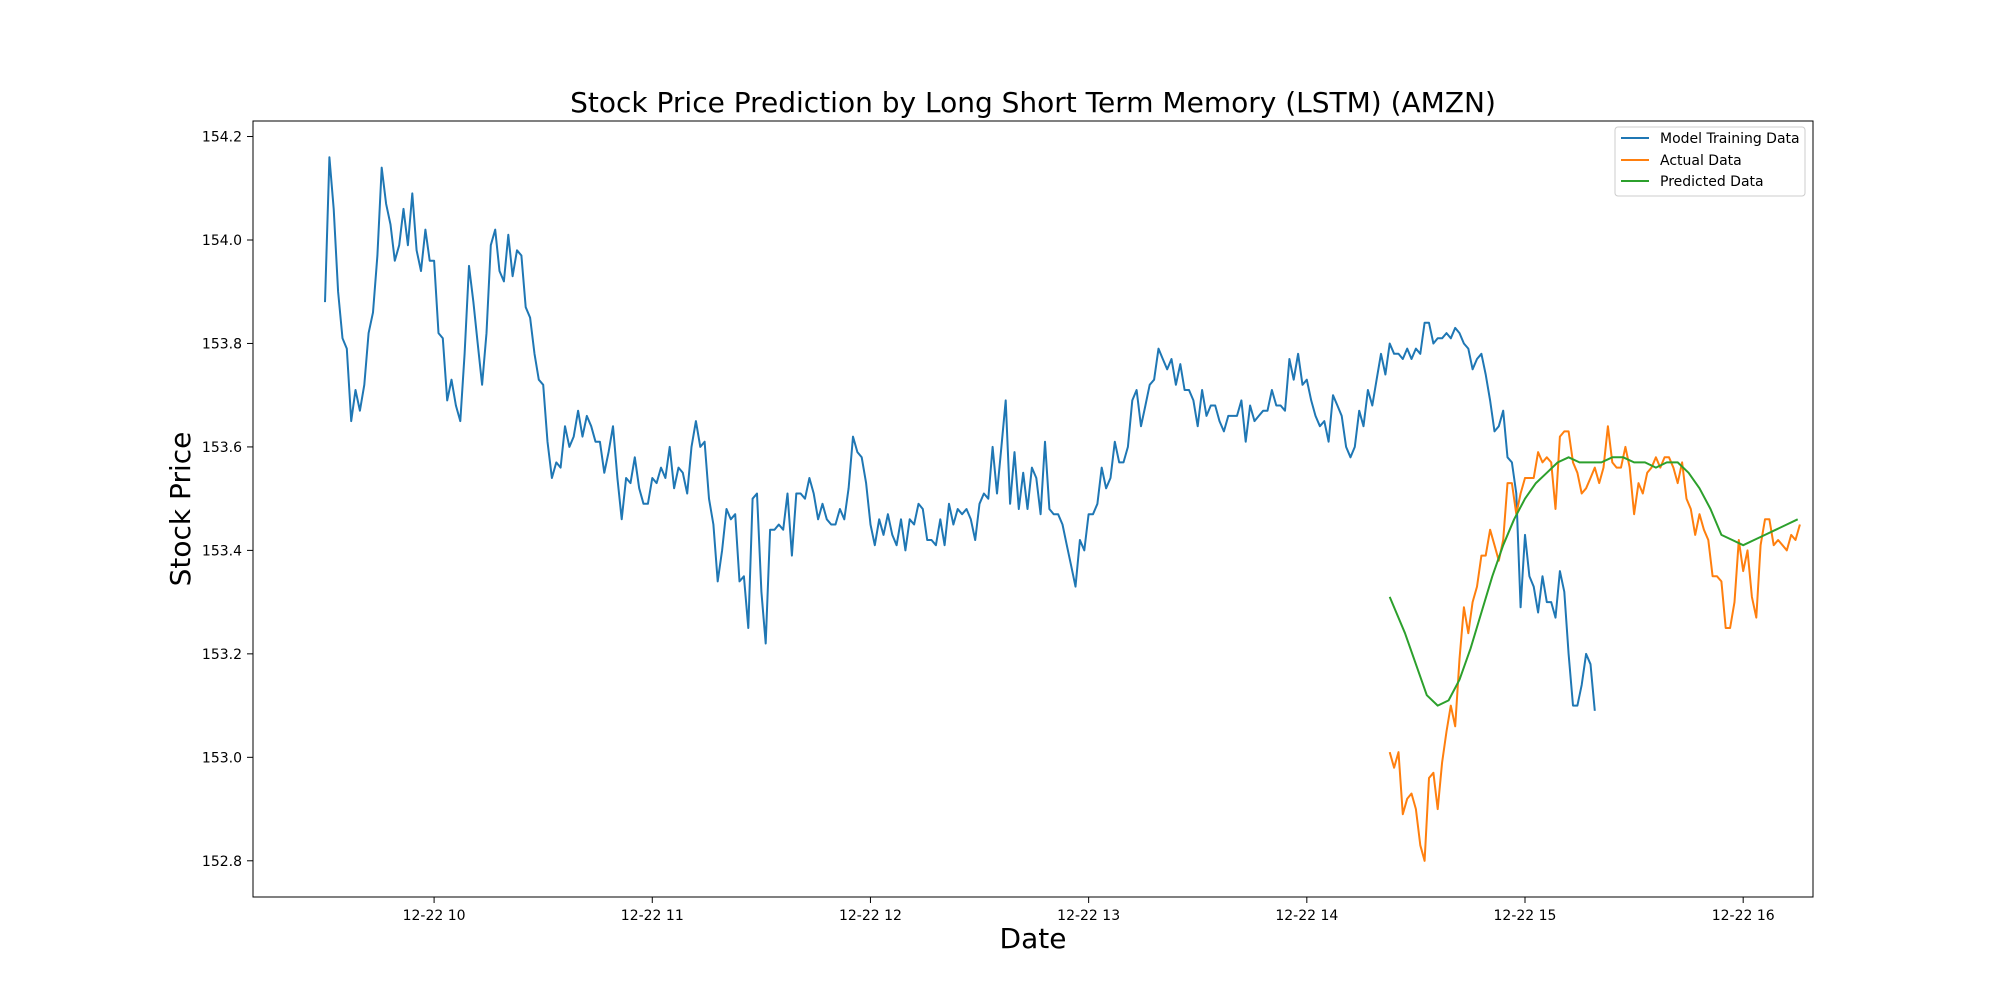  I want to click on x-tick-label: 12-22 12, so click(870, 916).